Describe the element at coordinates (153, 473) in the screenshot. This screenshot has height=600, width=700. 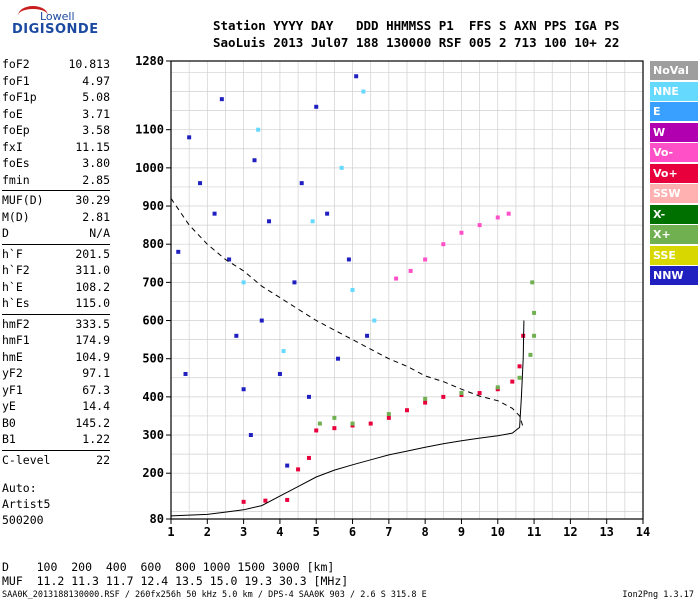
I see `y-tick-label: 200` at that location.